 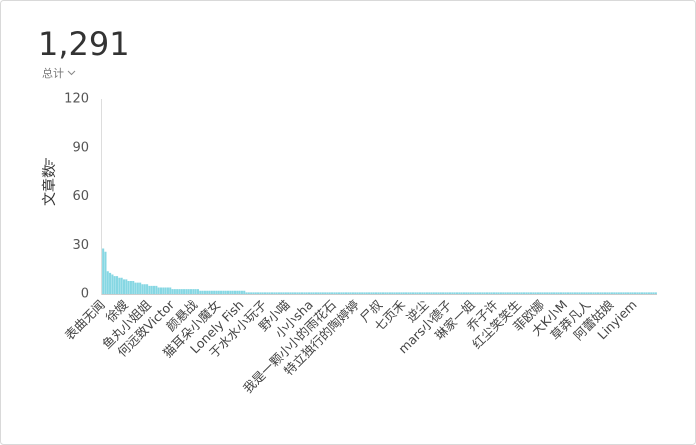 I want to click on y-tick-label: 120, so click(x=76, y=99).